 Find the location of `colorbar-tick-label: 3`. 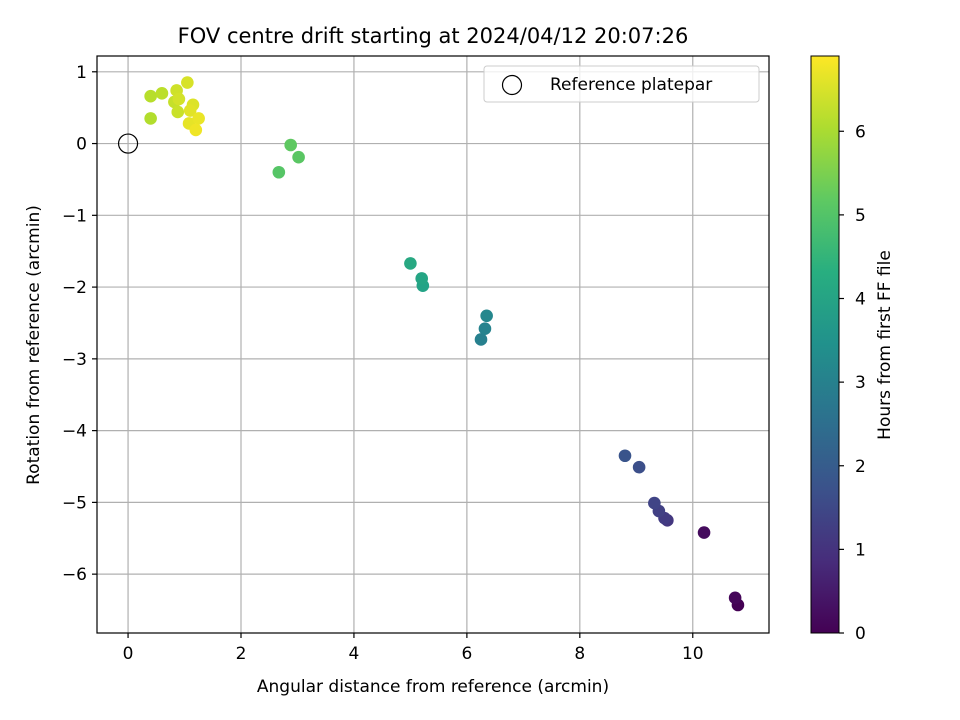

colorbar-tick-label: 3 is located at coordinates (860, 383).